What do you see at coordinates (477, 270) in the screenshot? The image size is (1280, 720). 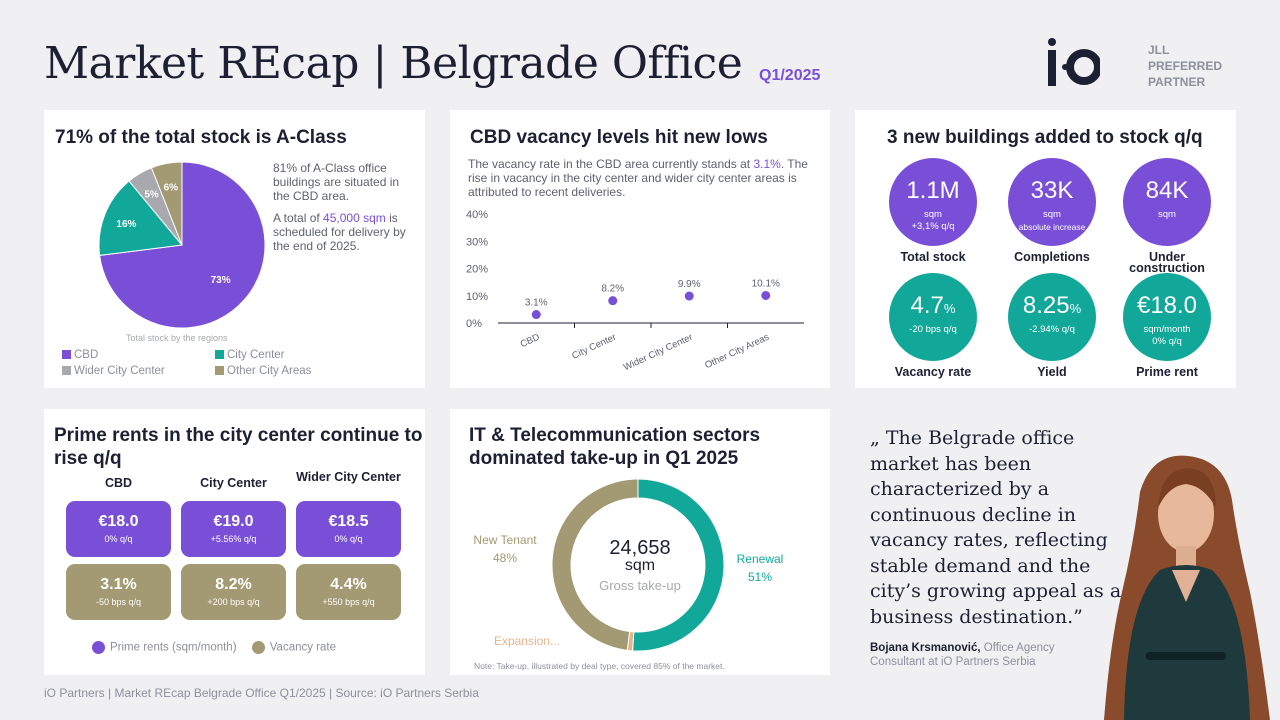 I see `vacancy-y-tick: 20%` at bounding box center [477, 270].